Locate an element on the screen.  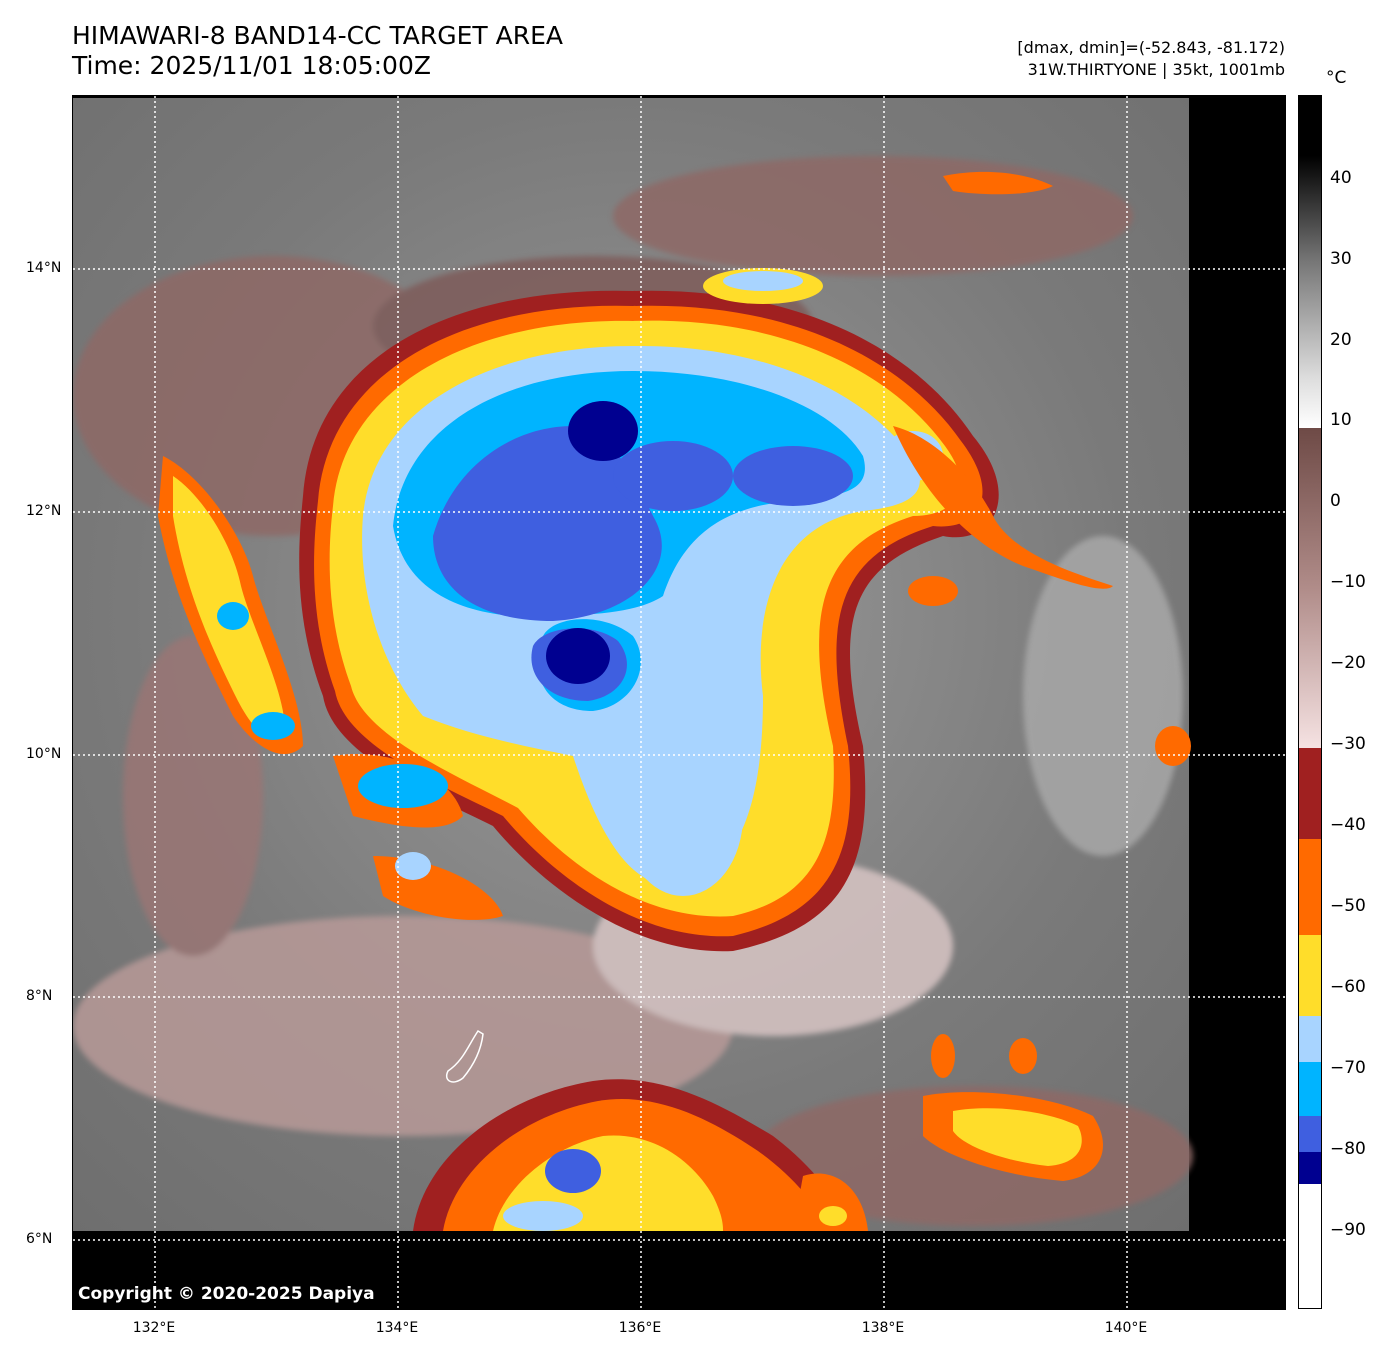
storm-info: 31W.THIRTYONE | 35kt, 1001mb is located at coordinates (1156, 69).